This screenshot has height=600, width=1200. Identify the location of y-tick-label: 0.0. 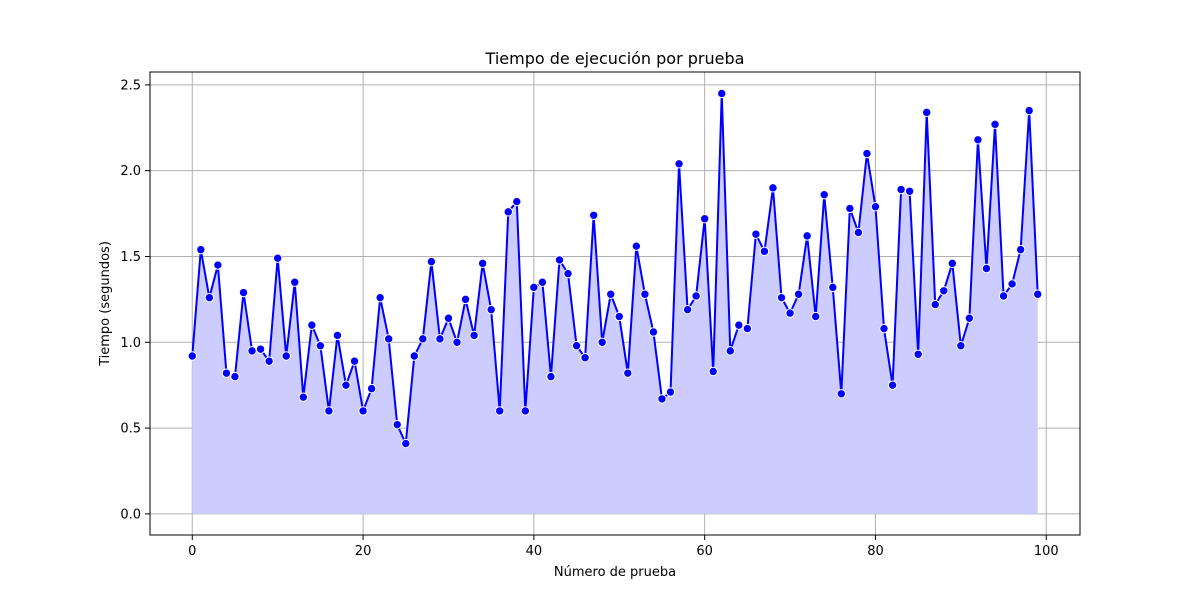
(130, 514).